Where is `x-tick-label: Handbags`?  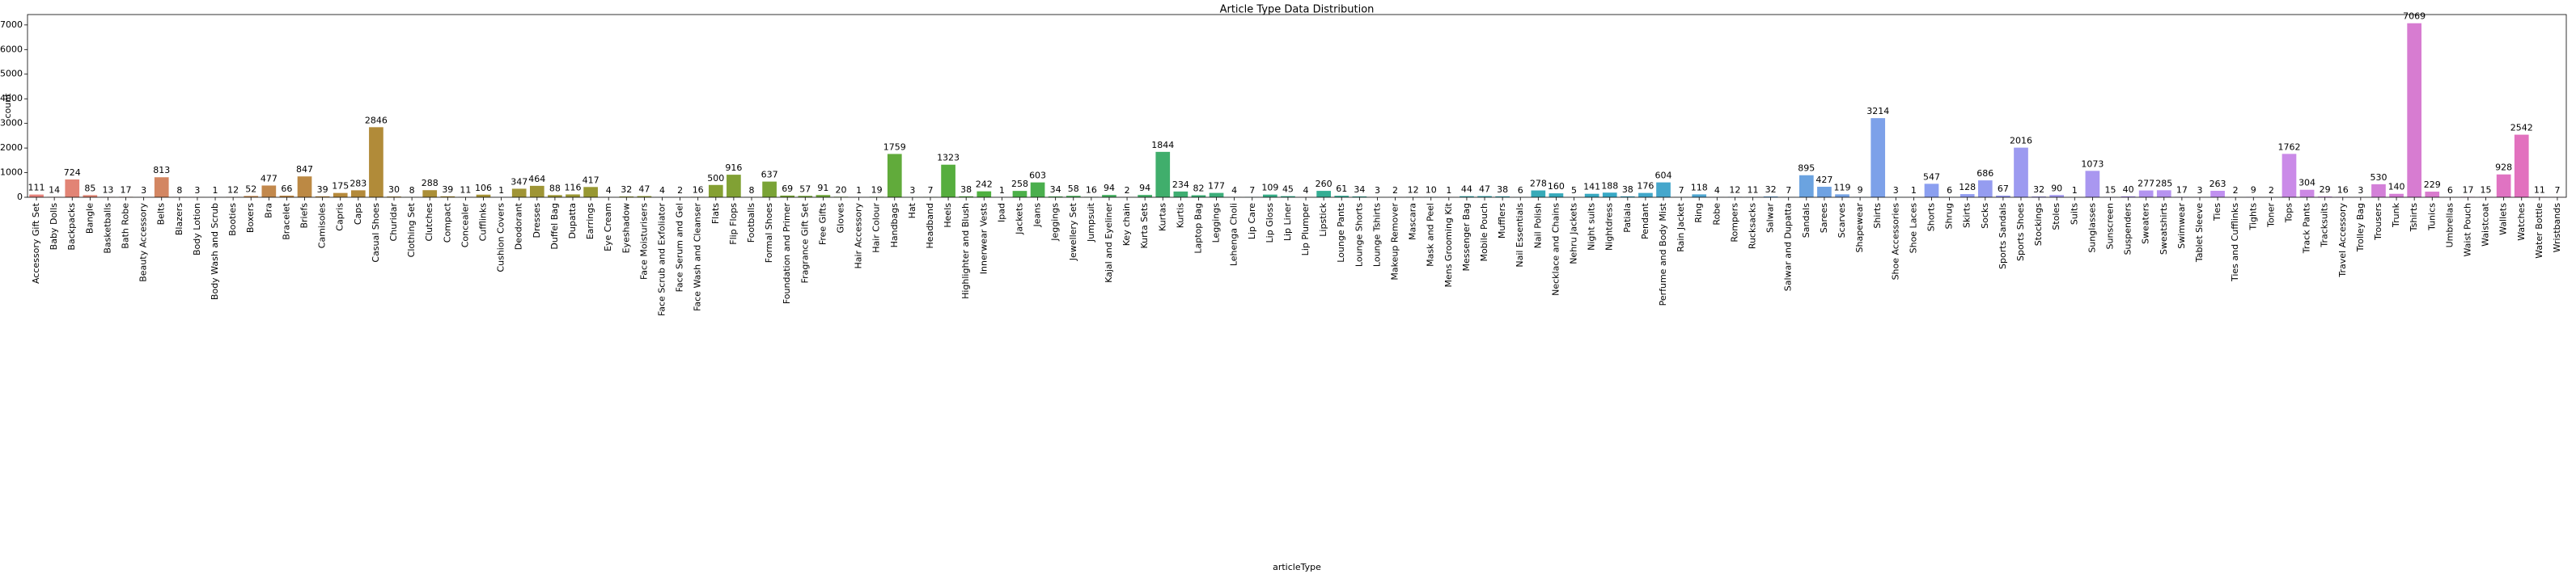 x-tick-label: Handbags is located at coordinates (894, 226).